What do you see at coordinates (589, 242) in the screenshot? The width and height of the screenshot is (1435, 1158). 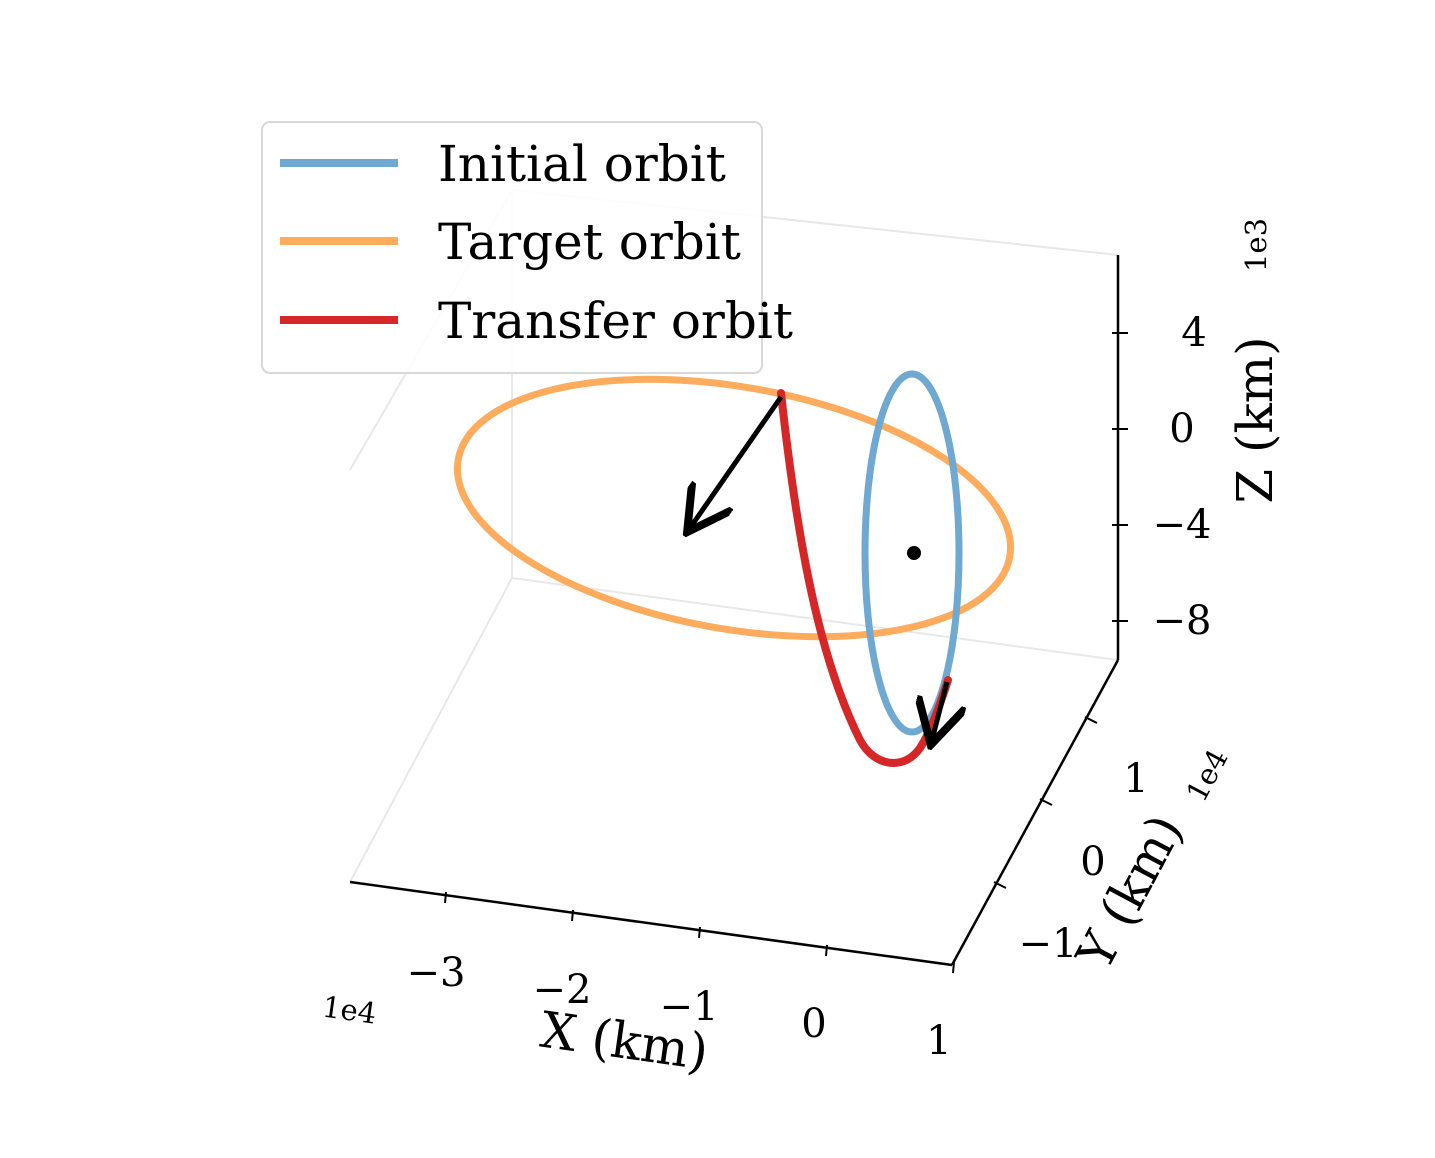 I see `legend-label-target: Target orbit` at bounding box center [589, 242].